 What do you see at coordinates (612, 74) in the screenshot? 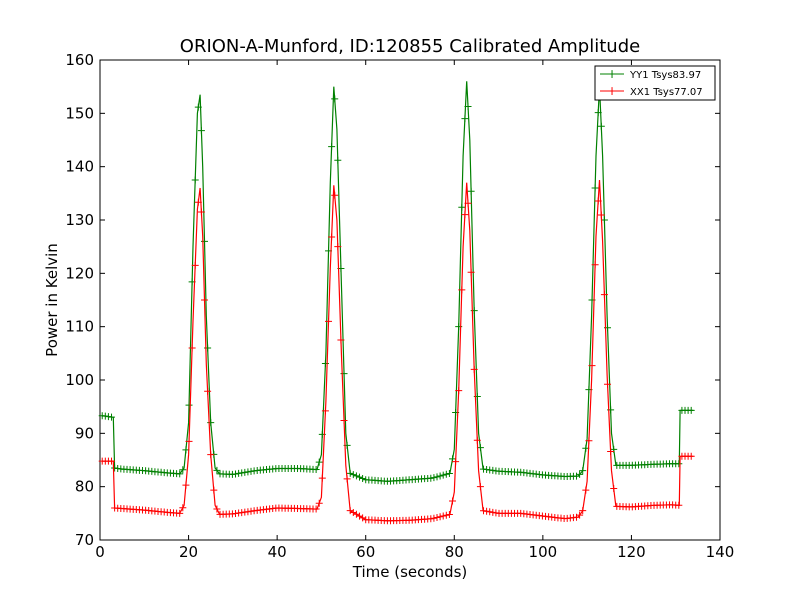
I see `legend-marker-yy1: +` at bounding box center [612, 74].